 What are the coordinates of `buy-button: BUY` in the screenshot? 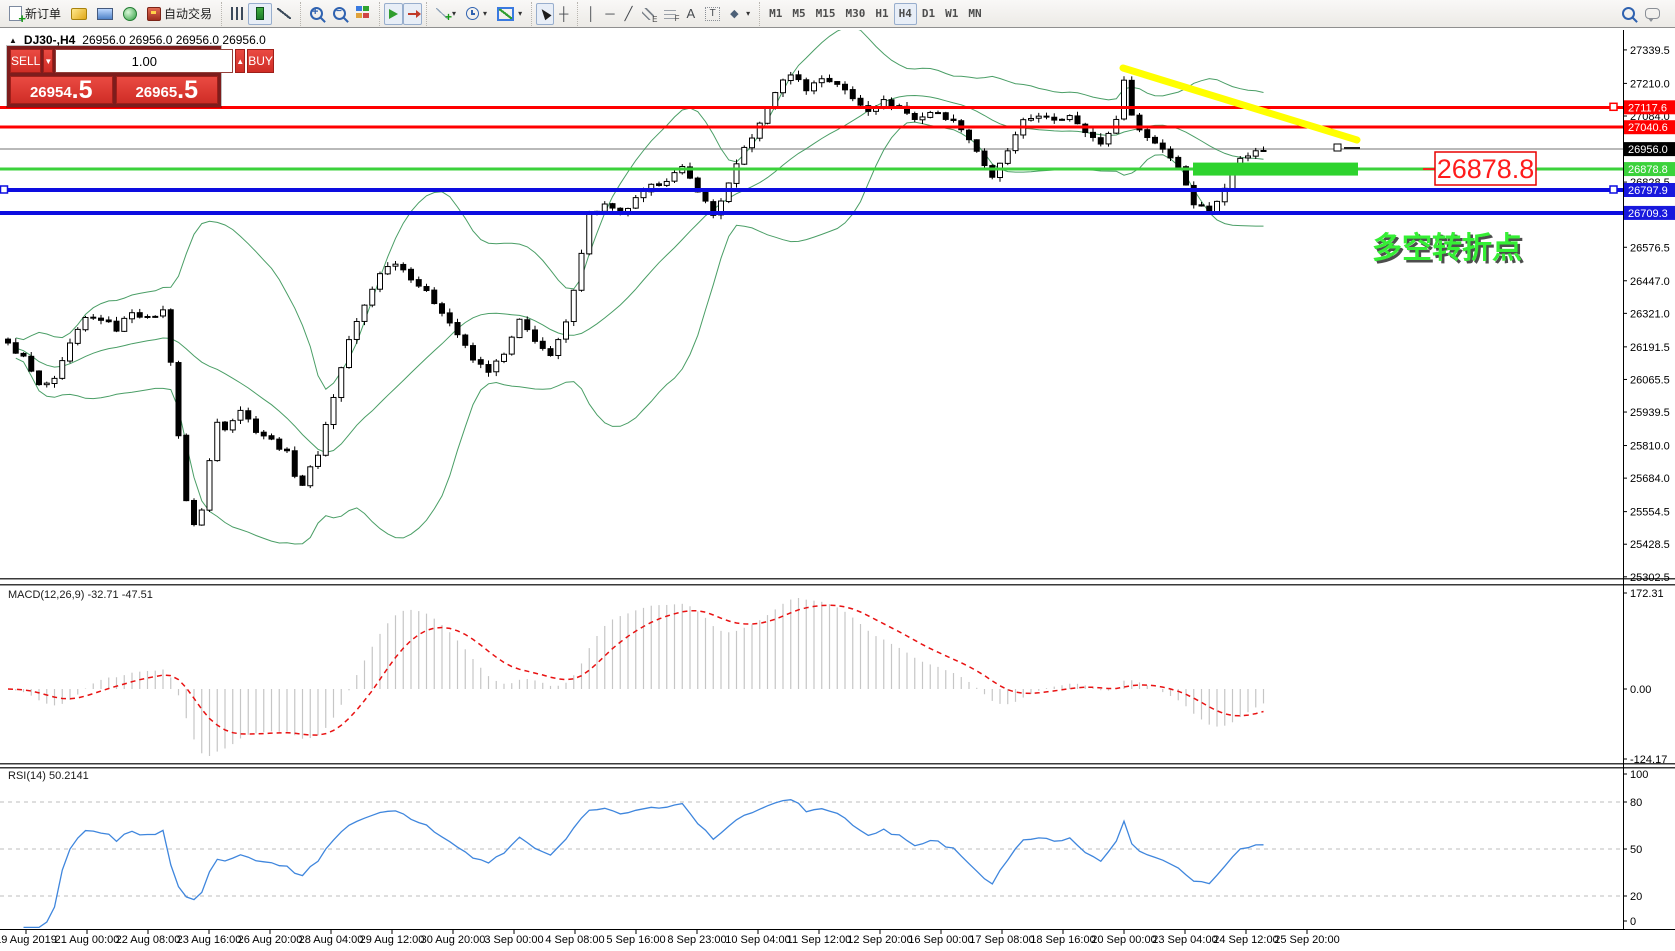 It's located at (260, 61).